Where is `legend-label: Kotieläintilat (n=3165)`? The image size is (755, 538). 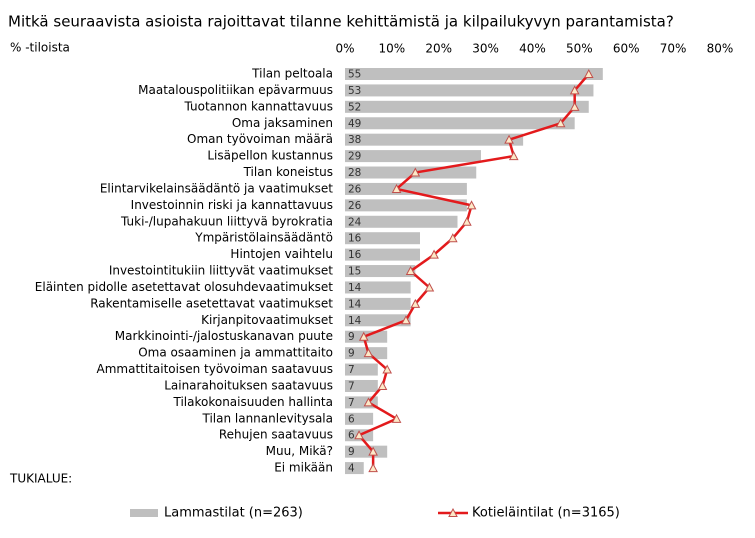
legend-label: Kotieläintilat (n=3165) is located at coordinates (546, 513).